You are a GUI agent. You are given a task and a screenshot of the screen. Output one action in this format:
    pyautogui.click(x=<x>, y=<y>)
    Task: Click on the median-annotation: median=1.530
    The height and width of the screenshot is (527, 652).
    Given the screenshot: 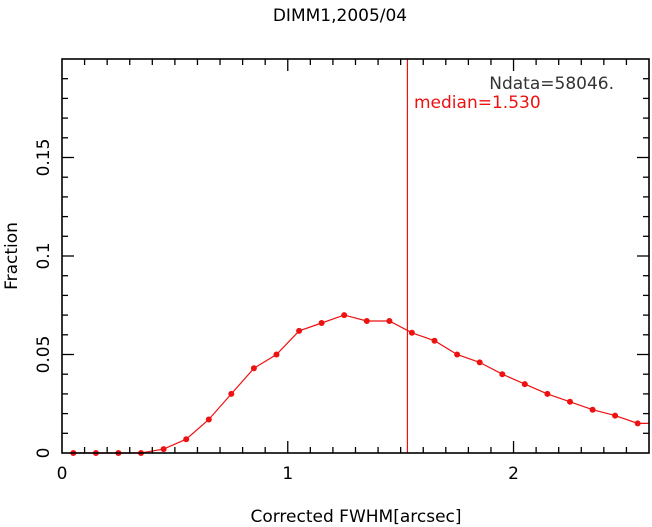 What is the action you would take?
    pyautogui.click(x=477, y=103)
    